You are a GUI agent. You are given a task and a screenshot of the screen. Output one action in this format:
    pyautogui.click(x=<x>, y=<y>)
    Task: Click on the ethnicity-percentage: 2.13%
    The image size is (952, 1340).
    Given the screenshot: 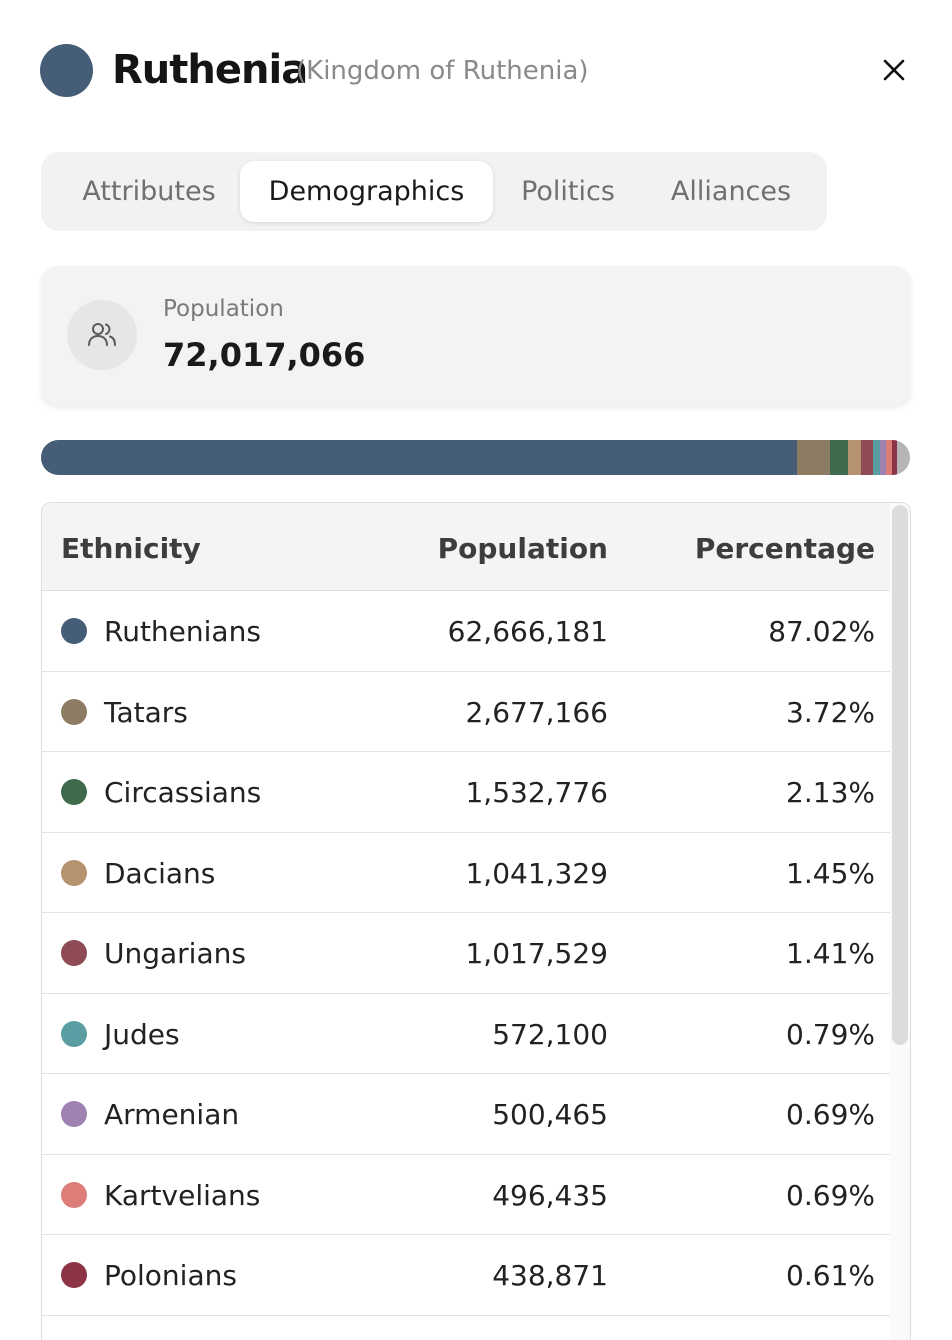 What is the action you would take?
    pyautogui.click(x=830, y=792)
    